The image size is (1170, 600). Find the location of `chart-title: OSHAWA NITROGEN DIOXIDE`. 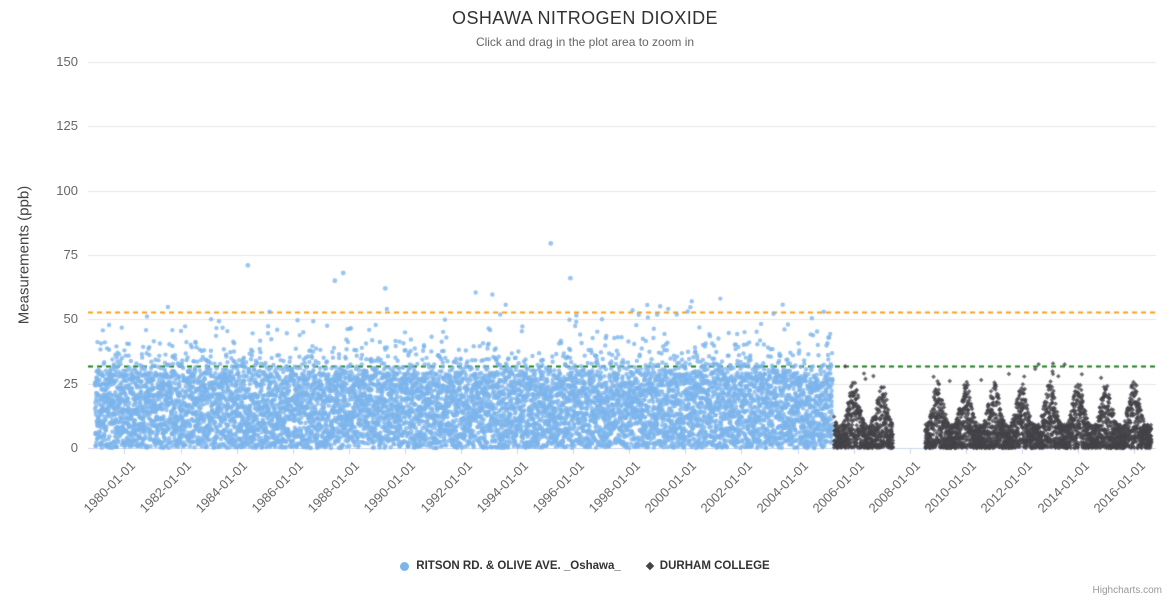

chart-title: OSHAWA NITROGEN DIOXIDE is located at coordinates (585, 18).